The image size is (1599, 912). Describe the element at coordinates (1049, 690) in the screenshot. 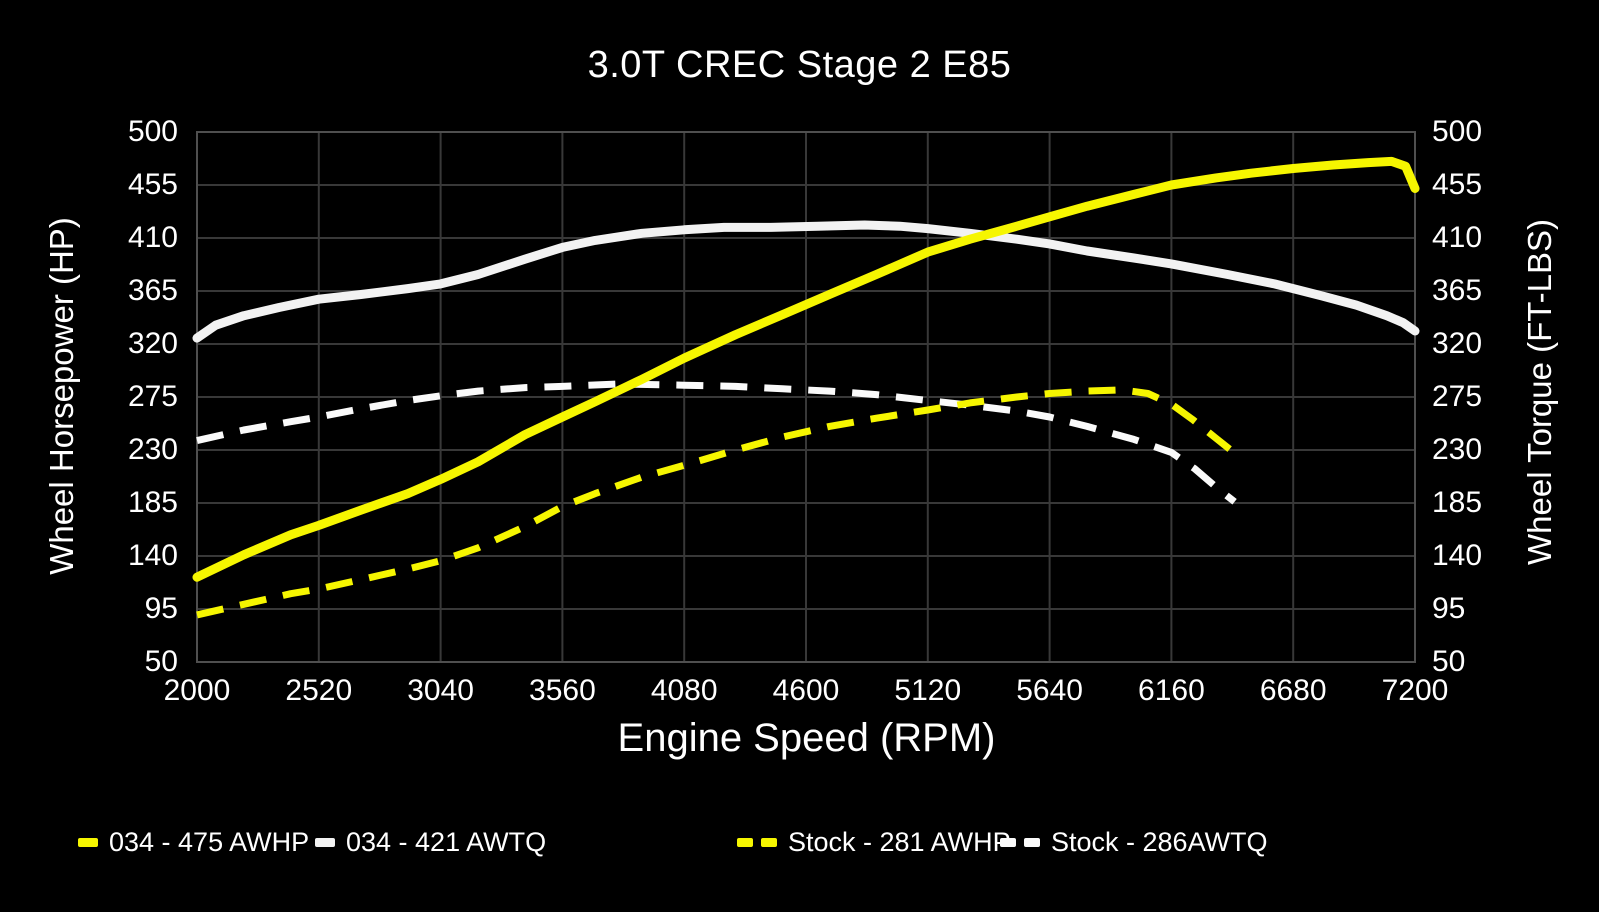

I see `x-tick-5640: 5640` at that location.